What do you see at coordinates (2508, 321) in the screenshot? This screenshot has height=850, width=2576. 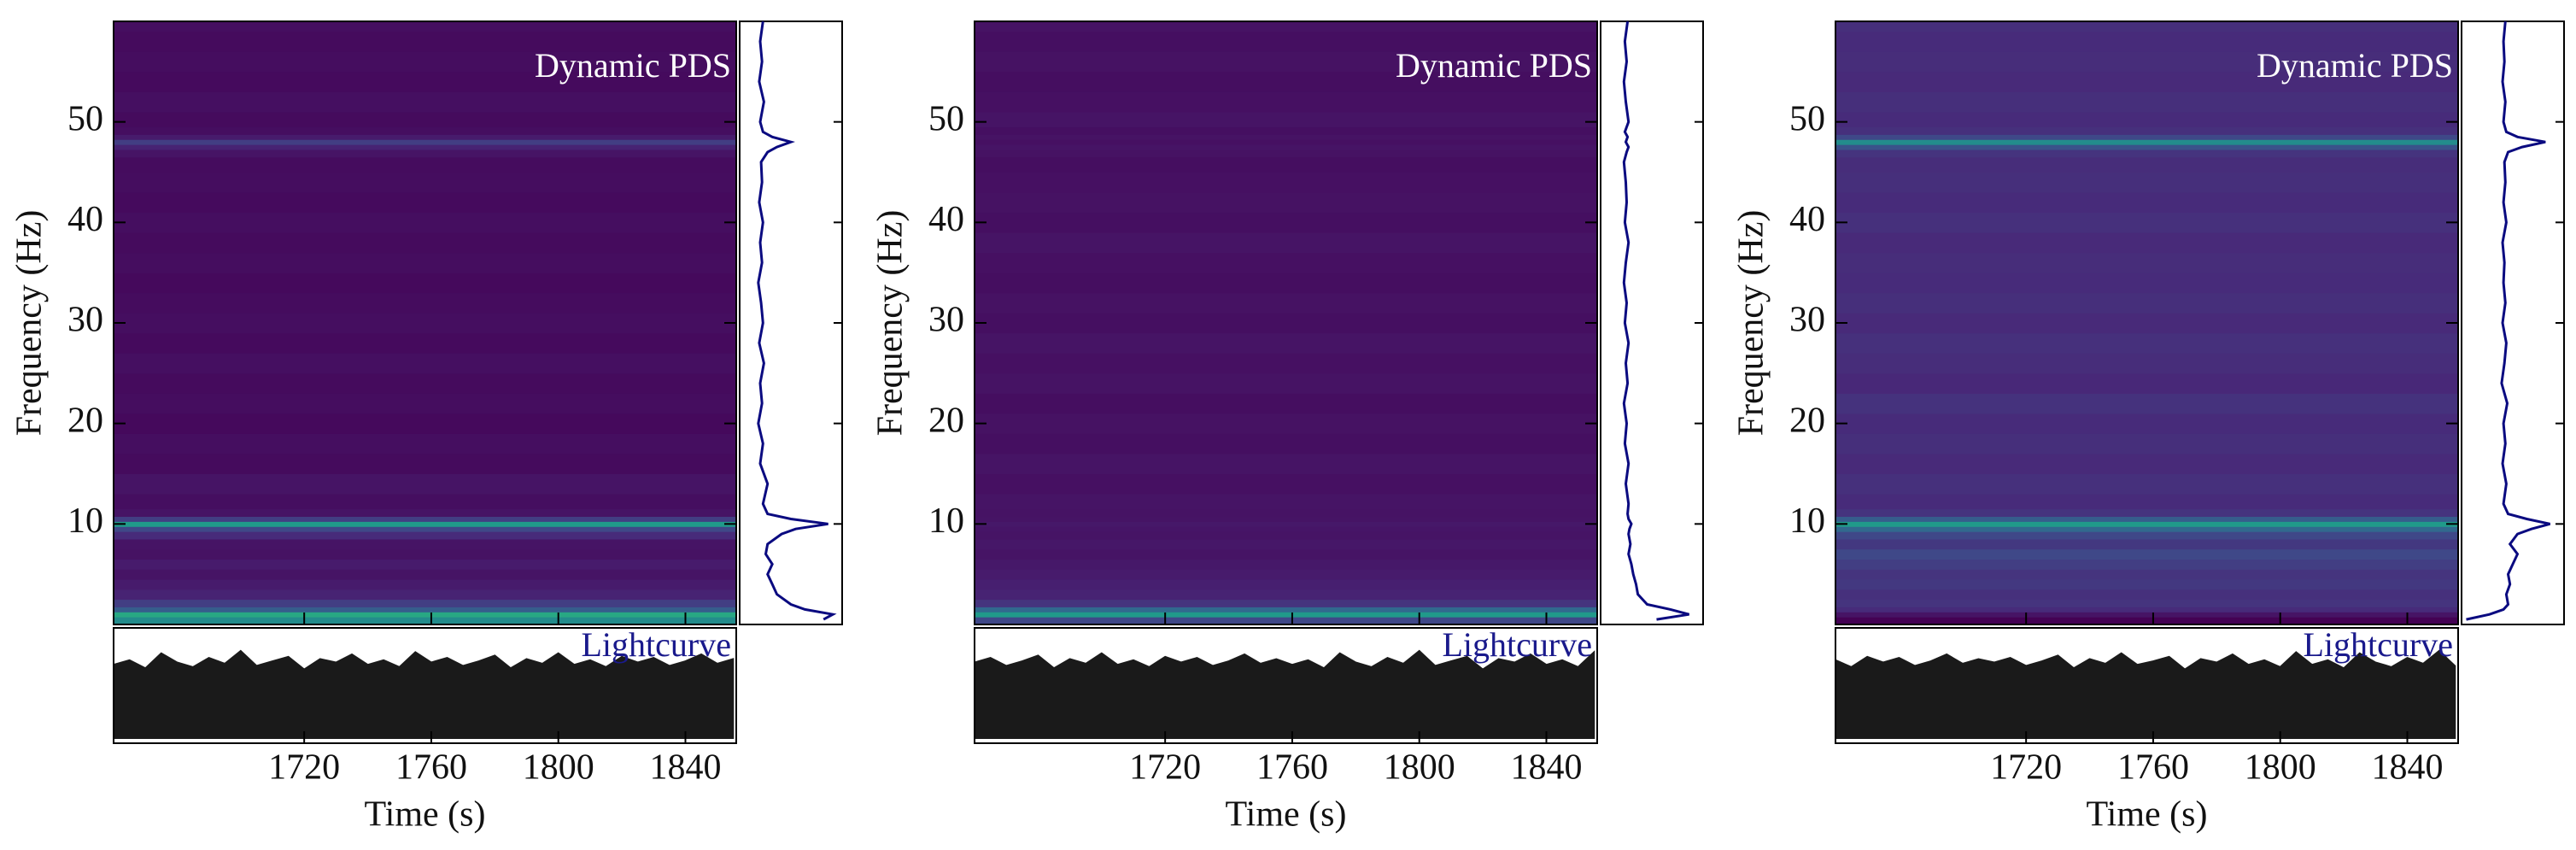 I see `pds-line` at bounding box center [2508, 321].